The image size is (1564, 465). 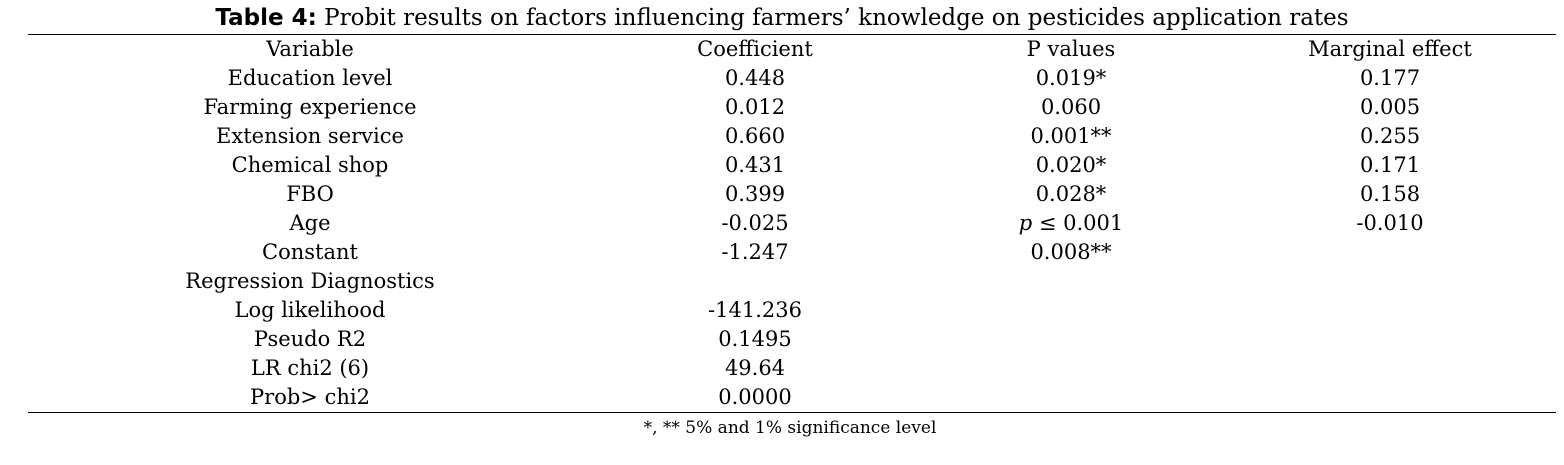 What do you see at coordinates (310, 281) in the screenshot?
I see `diagnostics-heading: Regression Diagnostics` at bounding box center [310, 281].